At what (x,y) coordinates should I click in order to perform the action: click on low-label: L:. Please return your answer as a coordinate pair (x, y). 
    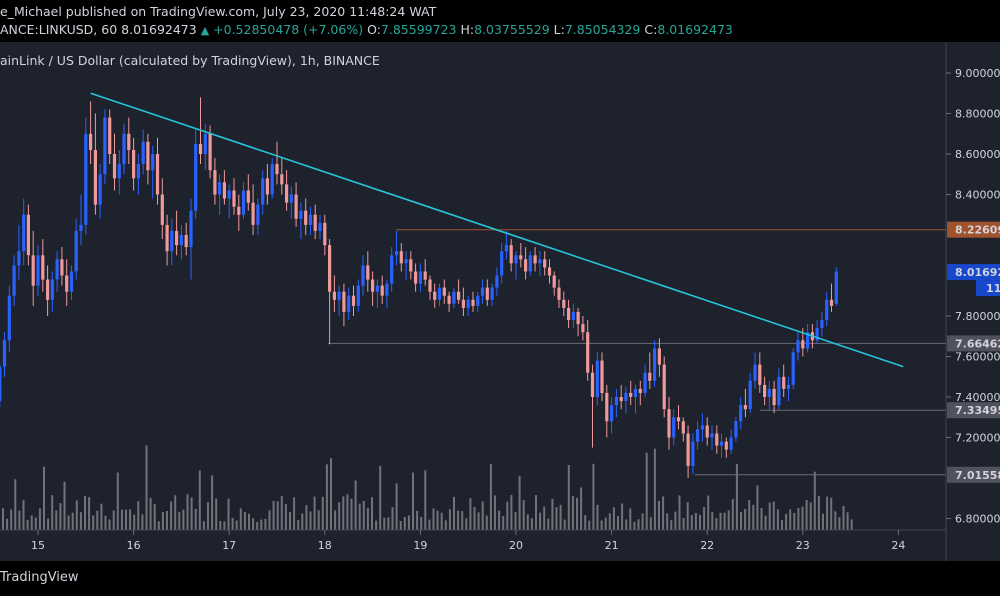
    Looking at the image, I should click on (559, 29).